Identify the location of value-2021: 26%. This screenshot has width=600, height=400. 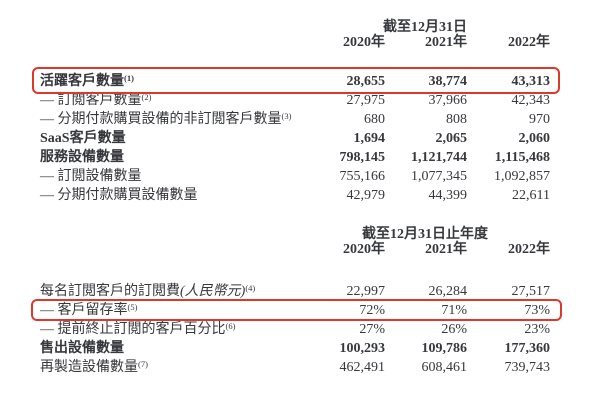
(454, 329).